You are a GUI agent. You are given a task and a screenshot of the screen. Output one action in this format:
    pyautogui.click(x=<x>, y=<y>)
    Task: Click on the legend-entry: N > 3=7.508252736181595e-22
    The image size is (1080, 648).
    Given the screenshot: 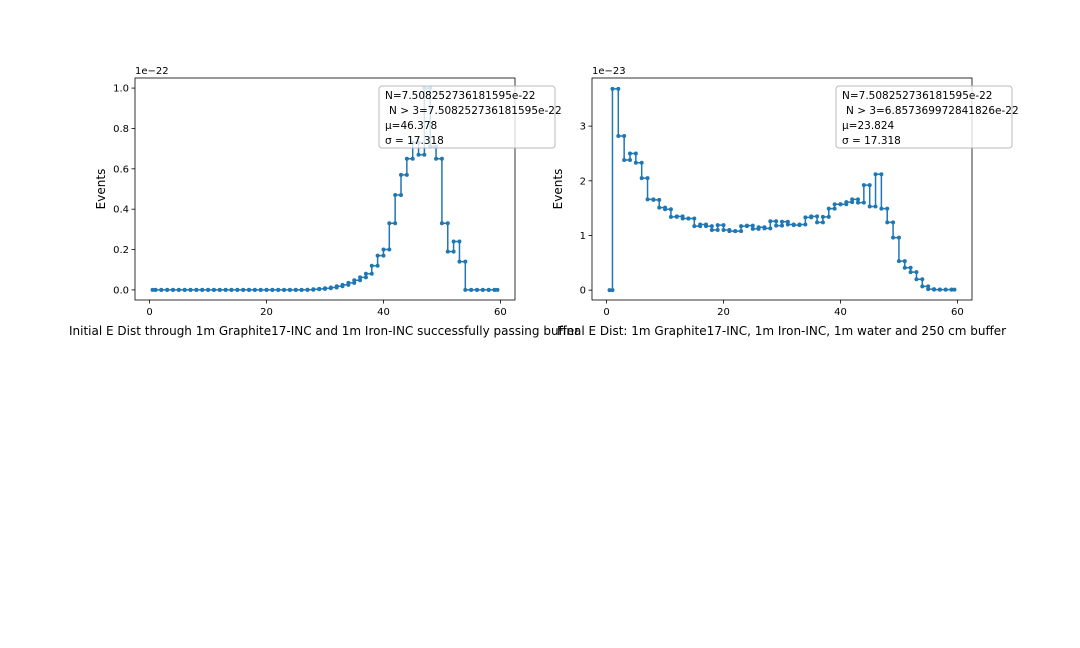 What is the action you would take?
    pyautogui.click(x=475, y=111)
    